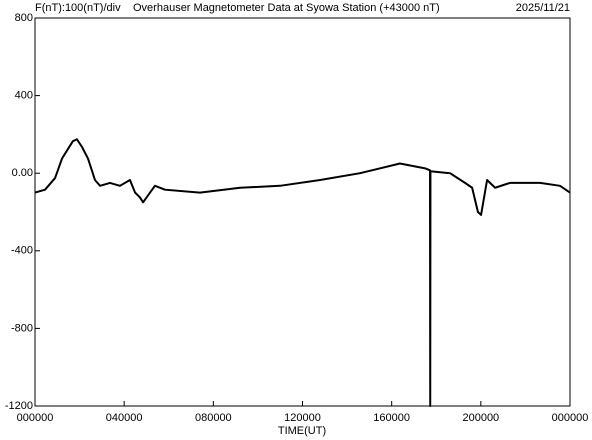 The image size is (592, 440). Describe the element at coordinates (19, 406) in the screenshot. I see `y-tick-label: -1200` at that location.